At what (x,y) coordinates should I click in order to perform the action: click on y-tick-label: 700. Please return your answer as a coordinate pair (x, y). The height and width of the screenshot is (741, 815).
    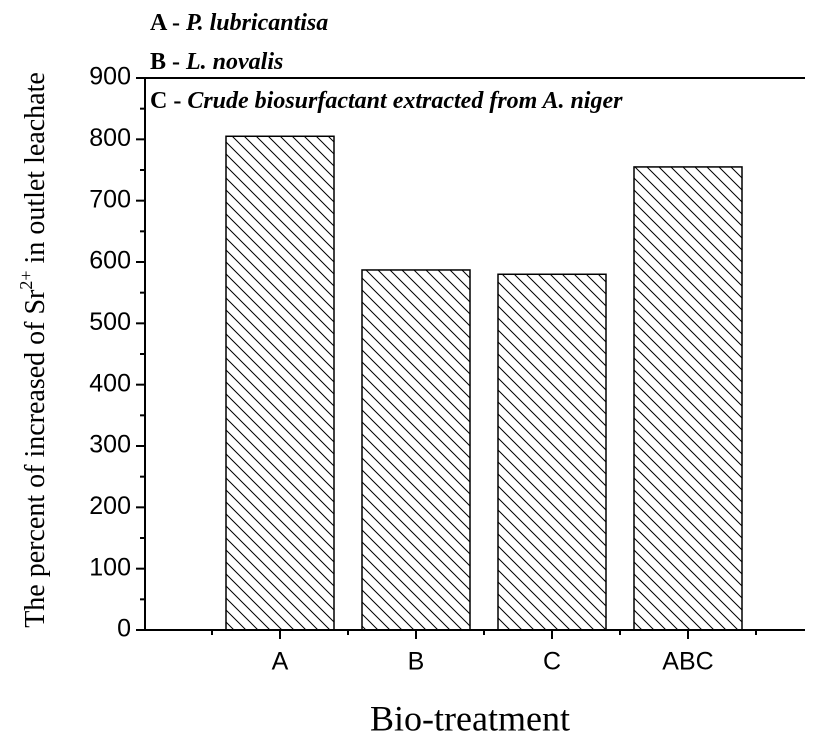
    Looking at the image, I should click on (110, 199).